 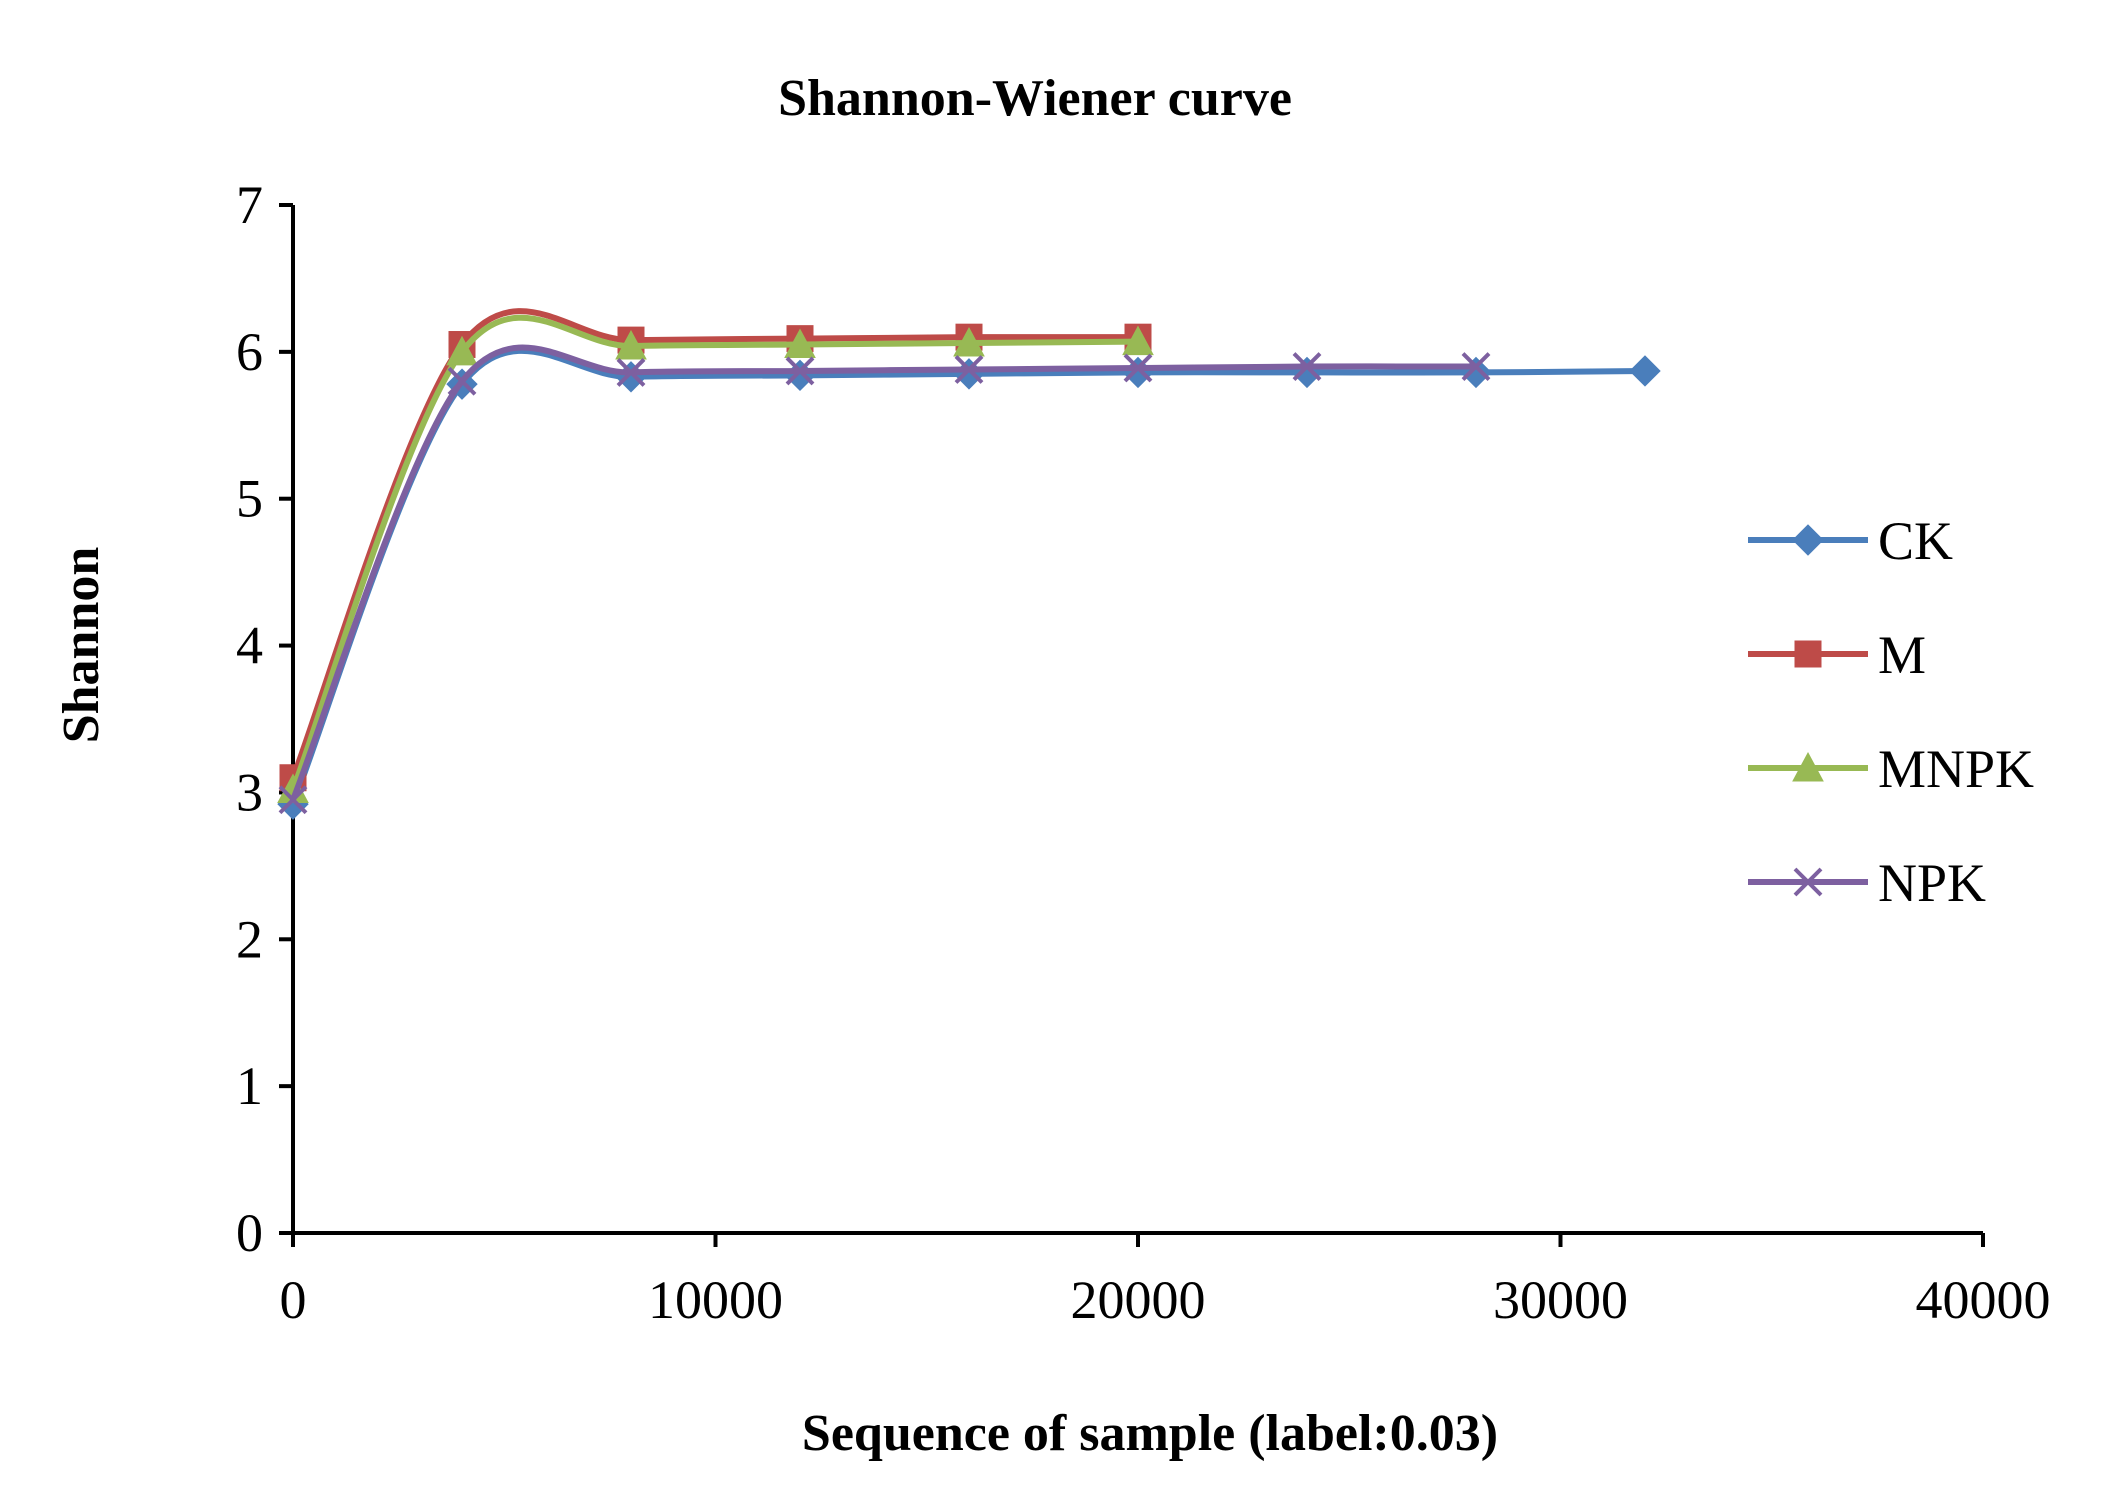 What do you see at coordinates (1808, 766) in the screenshot?
I see `legend-marker-mnpk` at bounding box center [1808, 766].